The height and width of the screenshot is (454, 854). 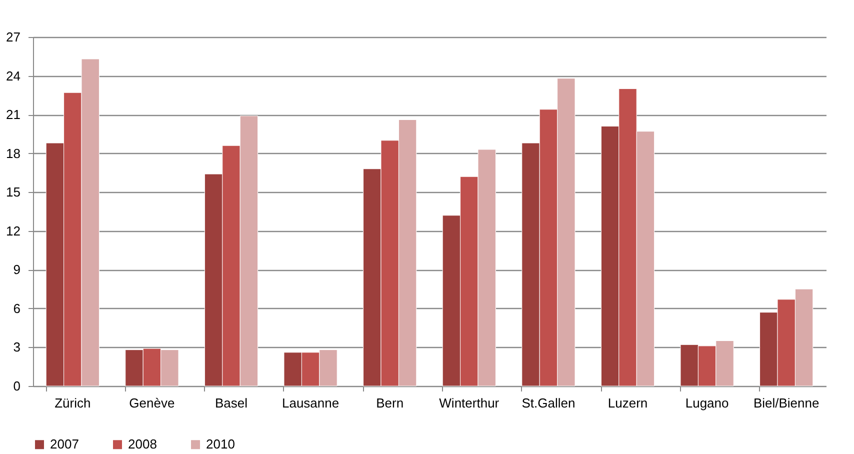 What do you see at coordinates (220, 444) in the screenshot?
I see `legend-label: 2010` at bounding box center [220, 444].